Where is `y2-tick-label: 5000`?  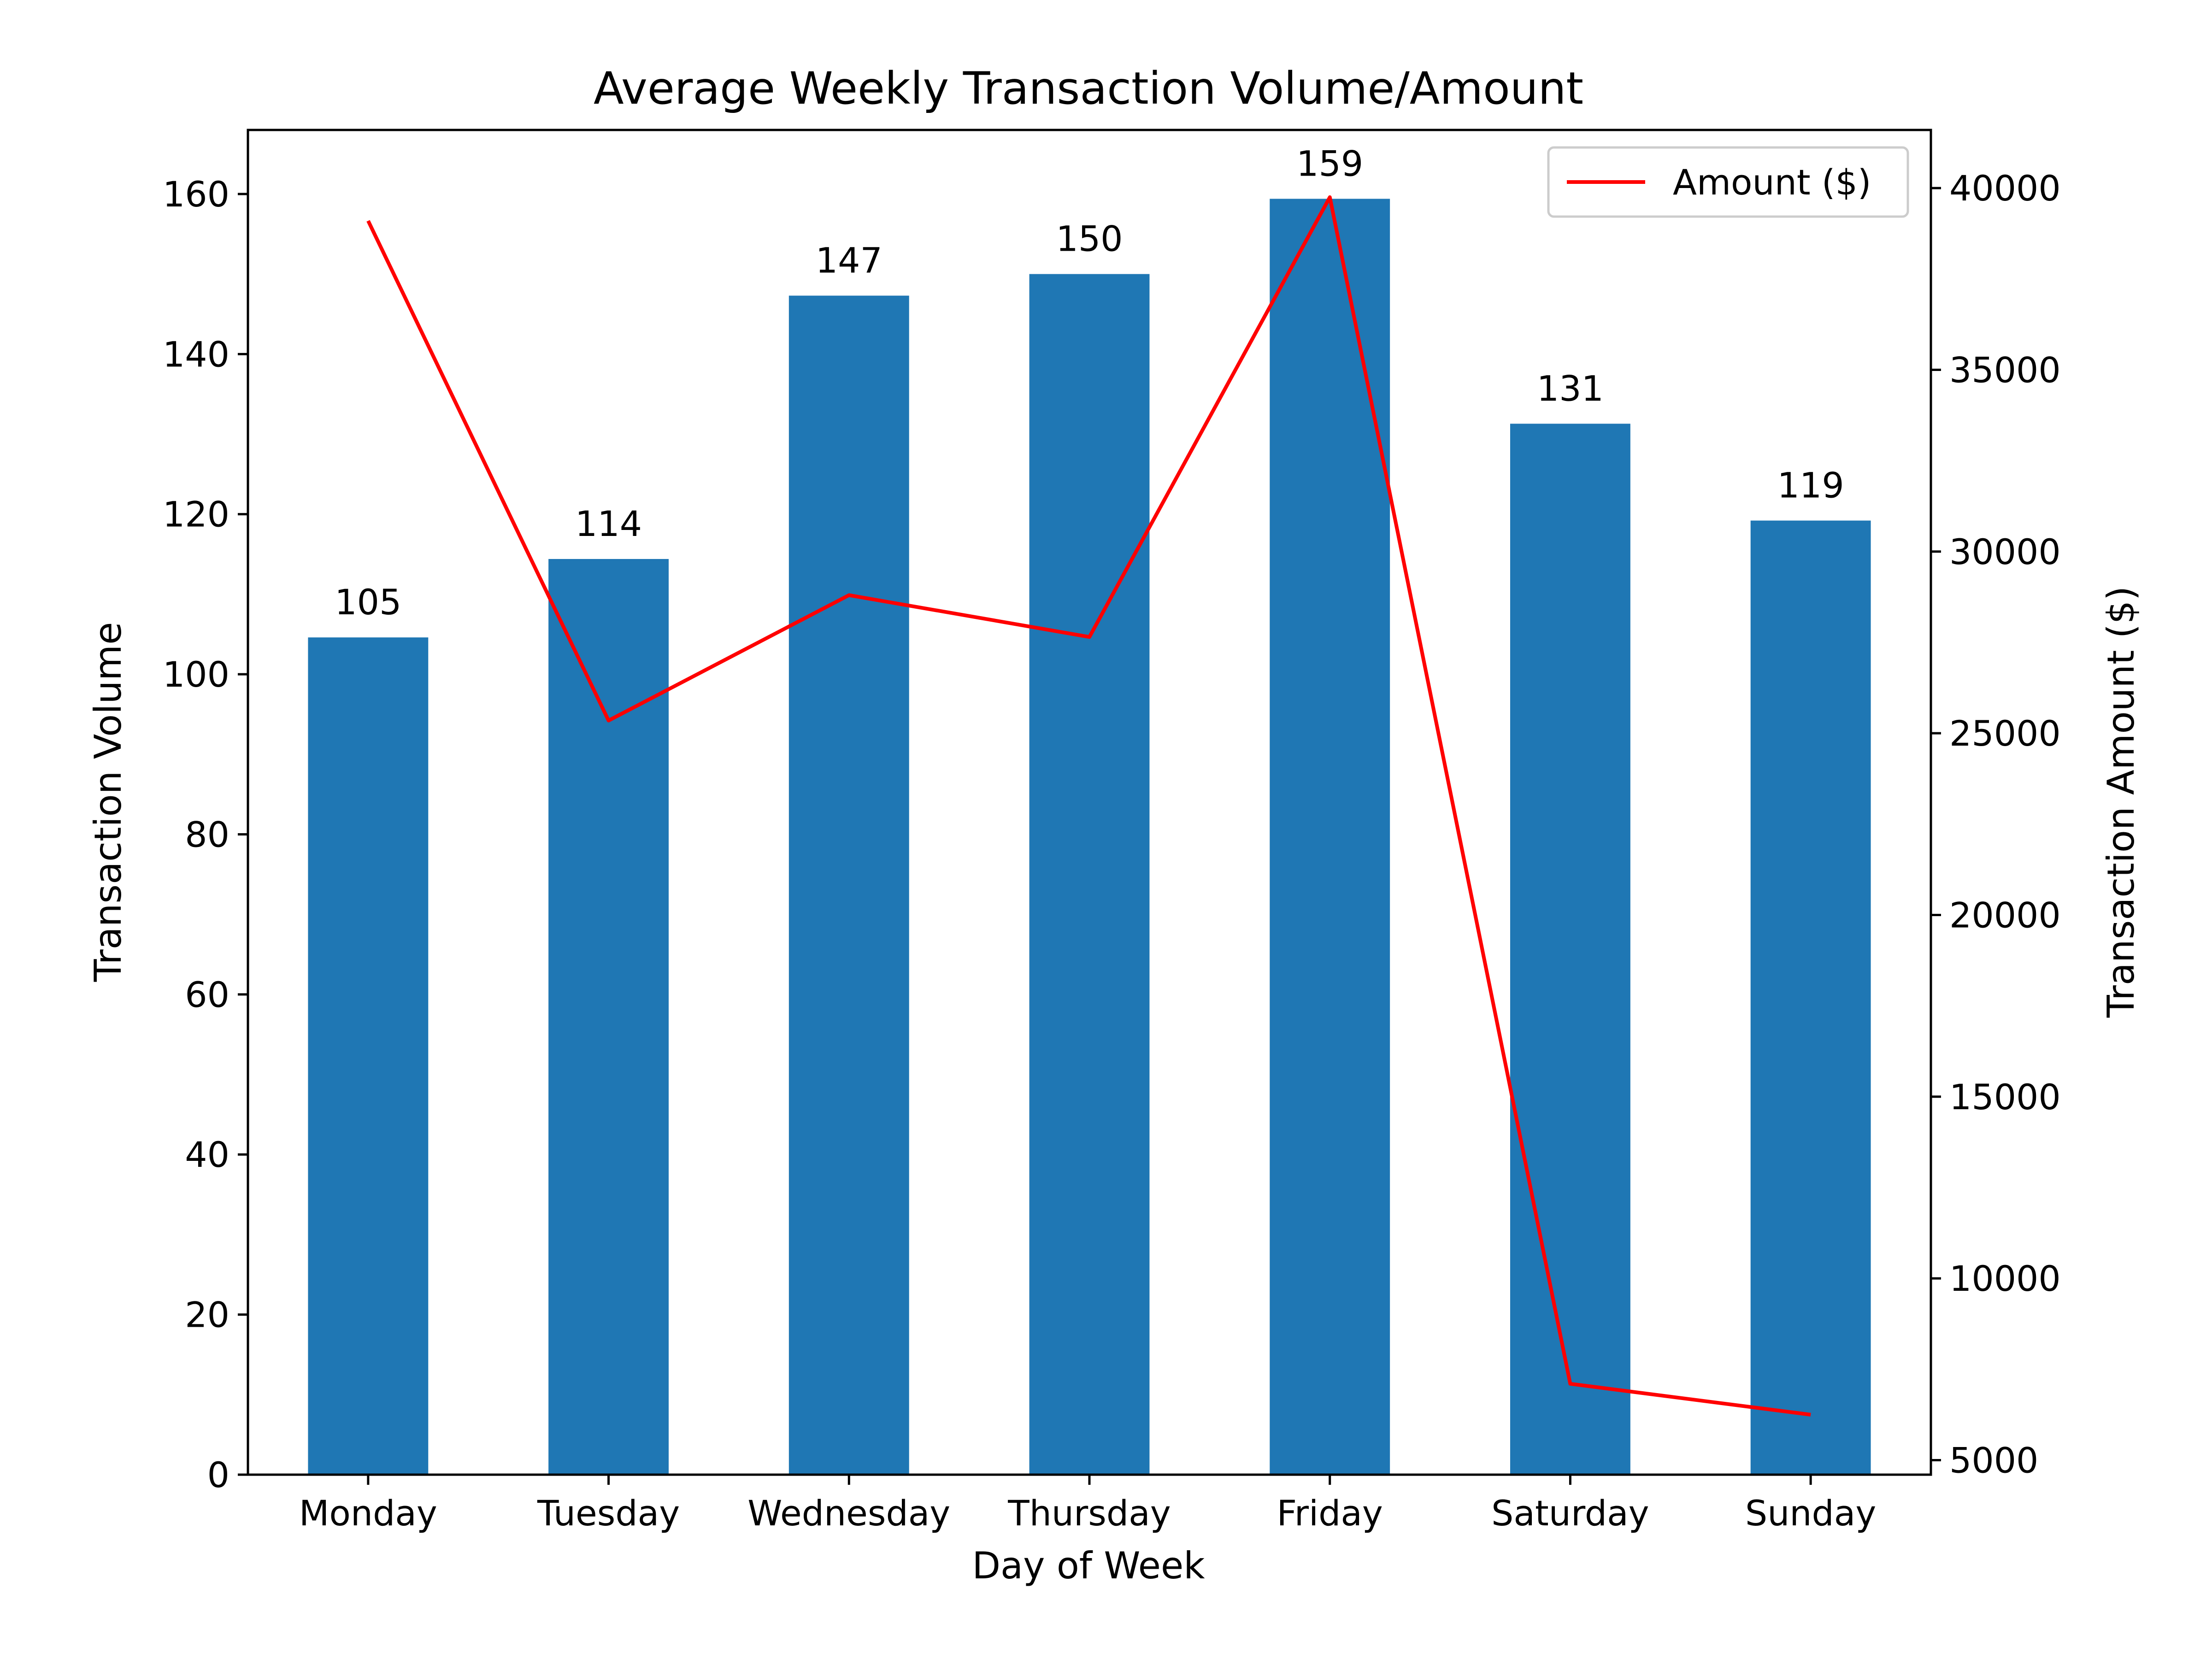 y2-tick-label: 5000 is located at coordinates (1993, 1460).